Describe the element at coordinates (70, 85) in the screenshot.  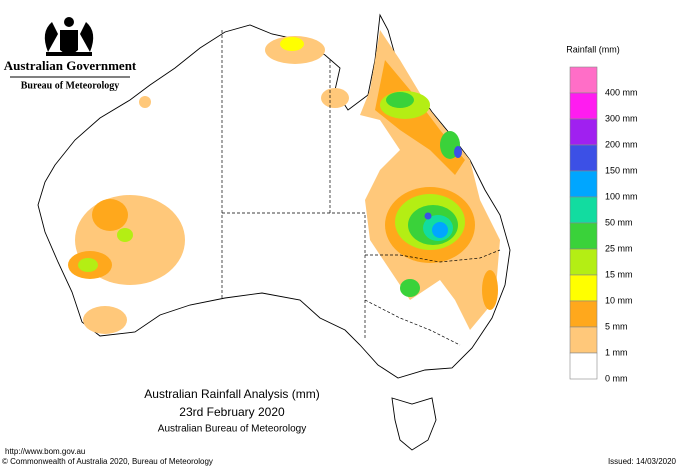
I see `bureau-name: Bureau of Meteorology` at that location.